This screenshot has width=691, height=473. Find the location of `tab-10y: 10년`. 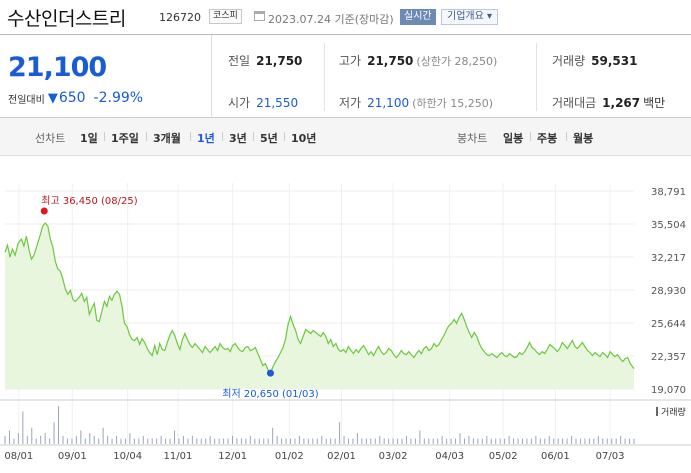

tab-10y: 10년 is located at coordinates (304, 138).